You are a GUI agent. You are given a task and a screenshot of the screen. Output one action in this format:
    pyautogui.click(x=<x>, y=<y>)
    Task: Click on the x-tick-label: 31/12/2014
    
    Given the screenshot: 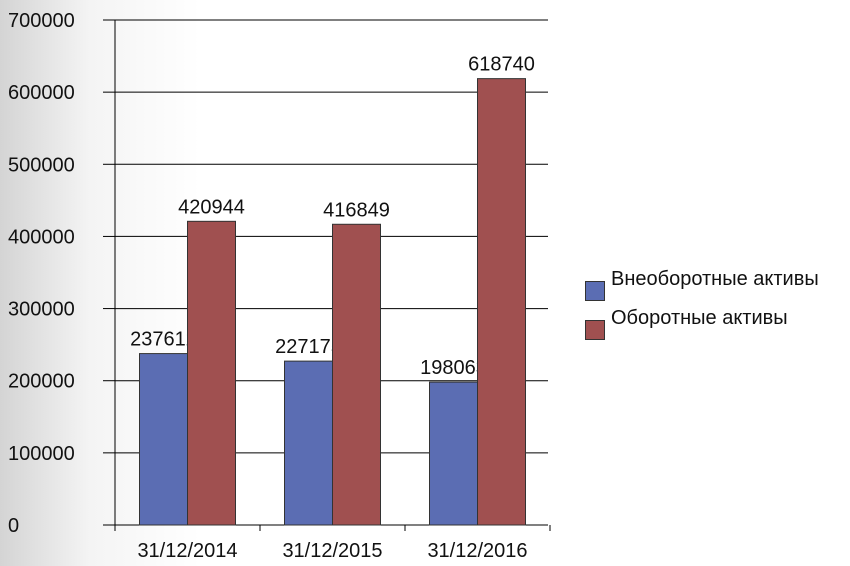 What is the action you would take?
    pyautogui.click(x=187, y=551)
    